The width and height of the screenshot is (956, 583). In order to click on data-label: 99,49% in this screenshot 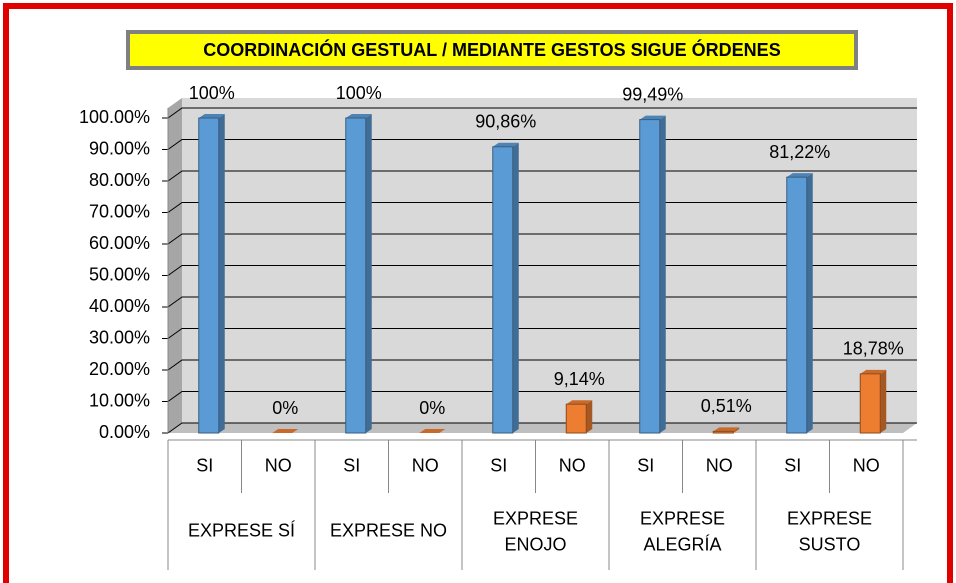, I will do `click(652, 94)`.